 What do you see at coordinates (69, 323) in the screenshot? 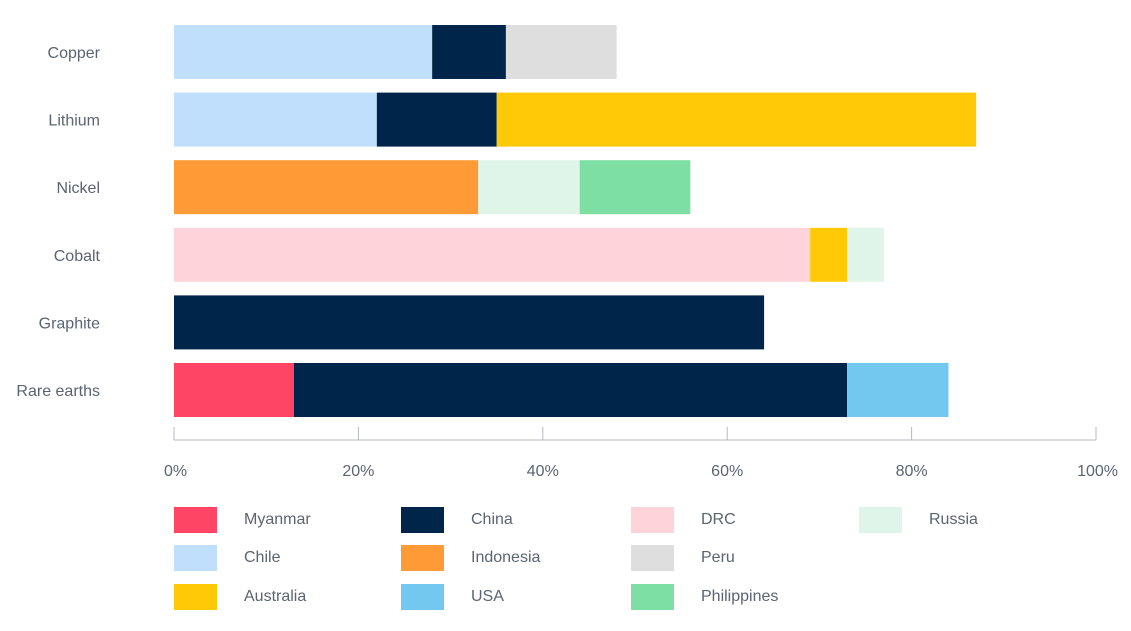
I see `category-label: Graphite` at bounding box center [69, 323].